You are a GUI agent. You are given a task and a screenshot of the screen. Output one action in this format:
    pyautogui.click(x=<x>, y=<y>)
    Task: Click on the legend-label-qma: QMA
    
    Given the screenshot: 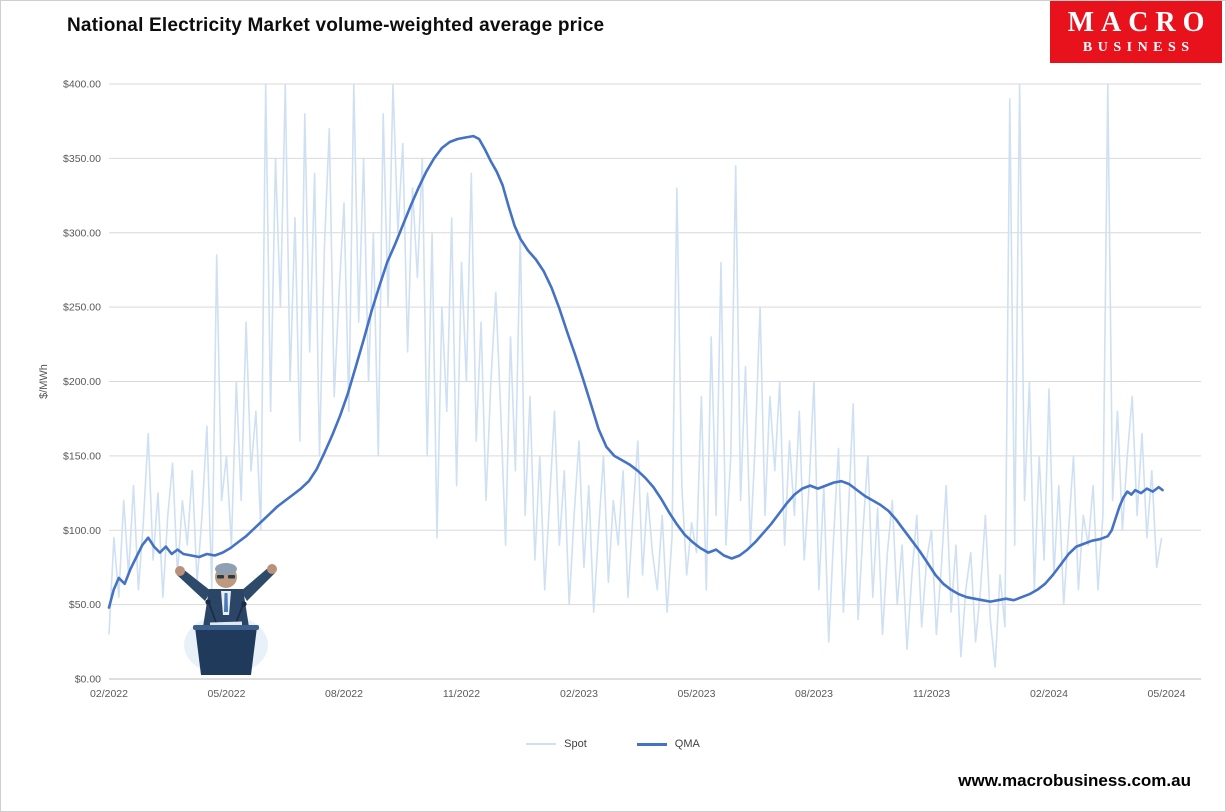 What is the action you would take?
    pyautogui.click(x=687, y=744)
    